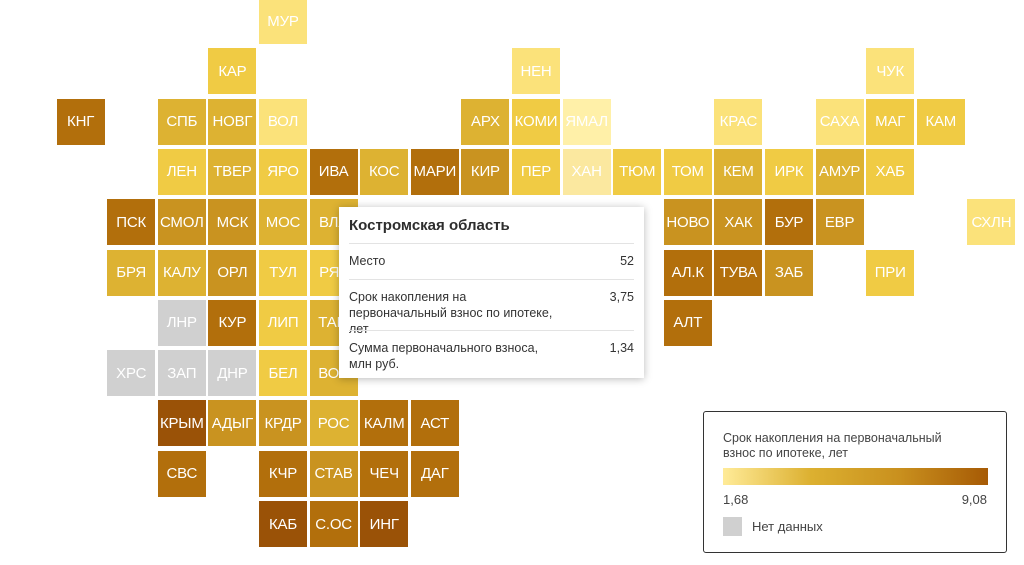 The height and width of the screenshot is (565, 1024). Describe the element at coordinates (839, 171) in the screenshot. I see `region-tile-28: АМУР` at that location.